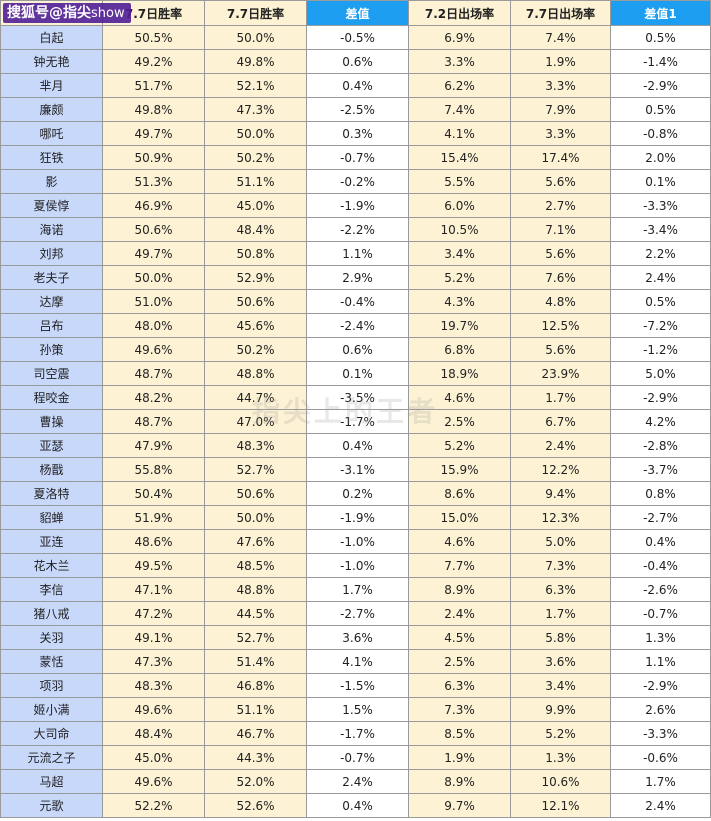 The height and width of the screenshot is (821, 711). Describe the element at coordinates (255, 805) in the screenshot. I see `winrate-b-cell: 52.6%` at that location.